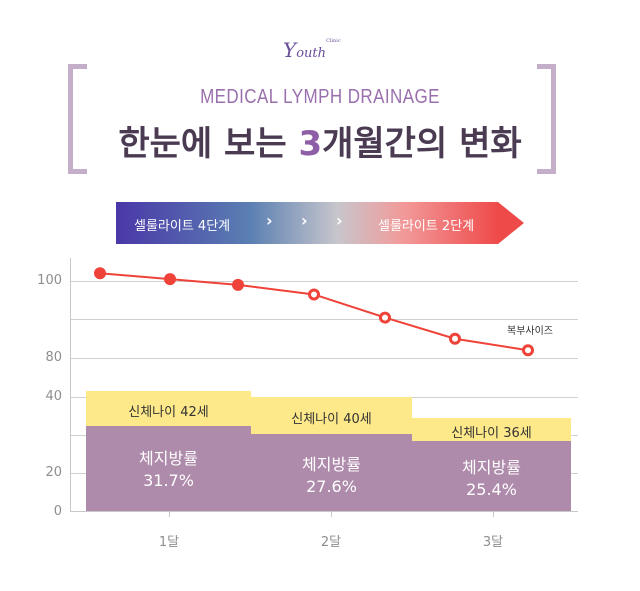 The width and height of the screenshot is (640, 591). Describe the element at coordinates (491, 489) in the screenshot. I see `fat-value: 25.4%` at that location.